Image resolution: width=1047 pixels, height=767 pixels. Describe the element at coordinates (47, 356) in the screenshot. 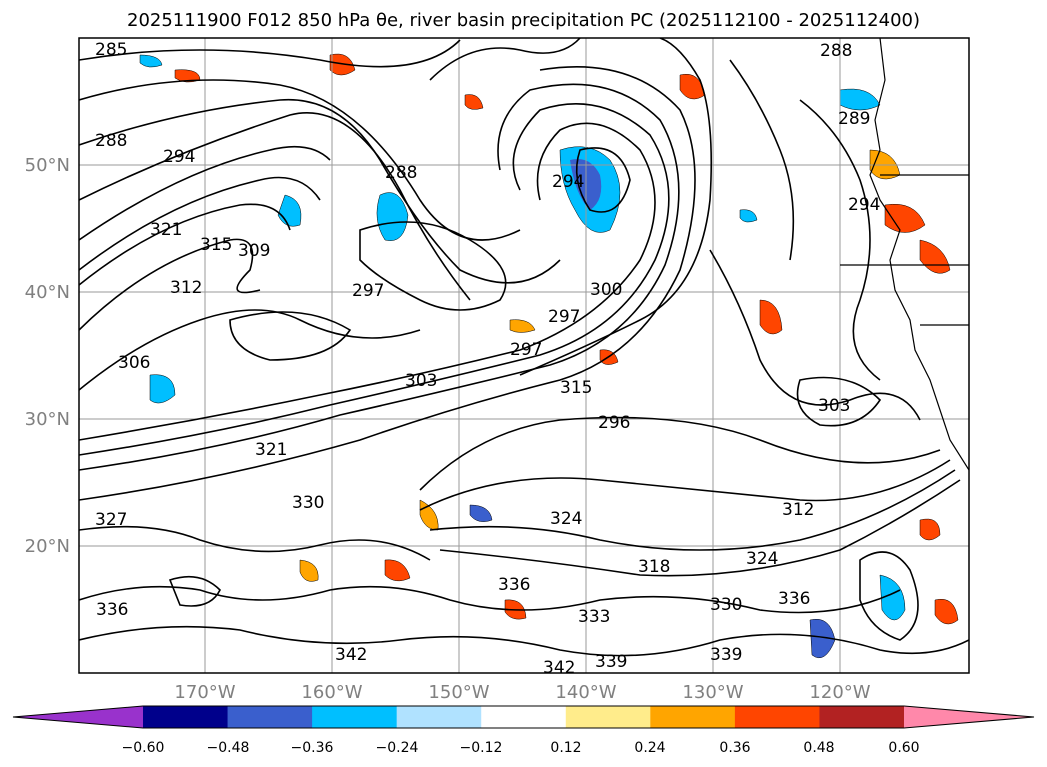

I see `latitude-labels: 50°N 40°N 30°N 20°N` at that location.